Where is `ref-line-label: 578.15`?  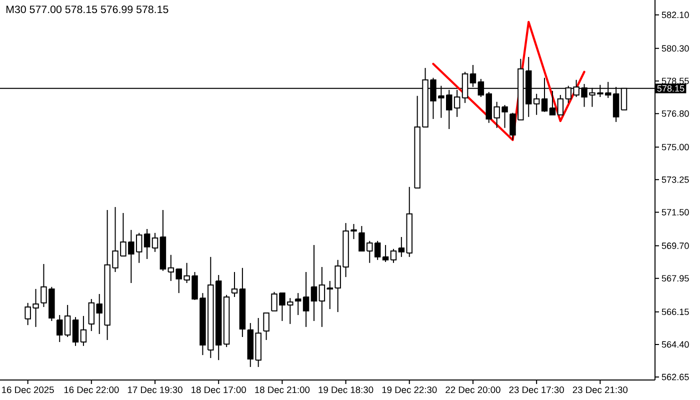 ref-line-label: 578.15 is located at coordinates (670, 88).